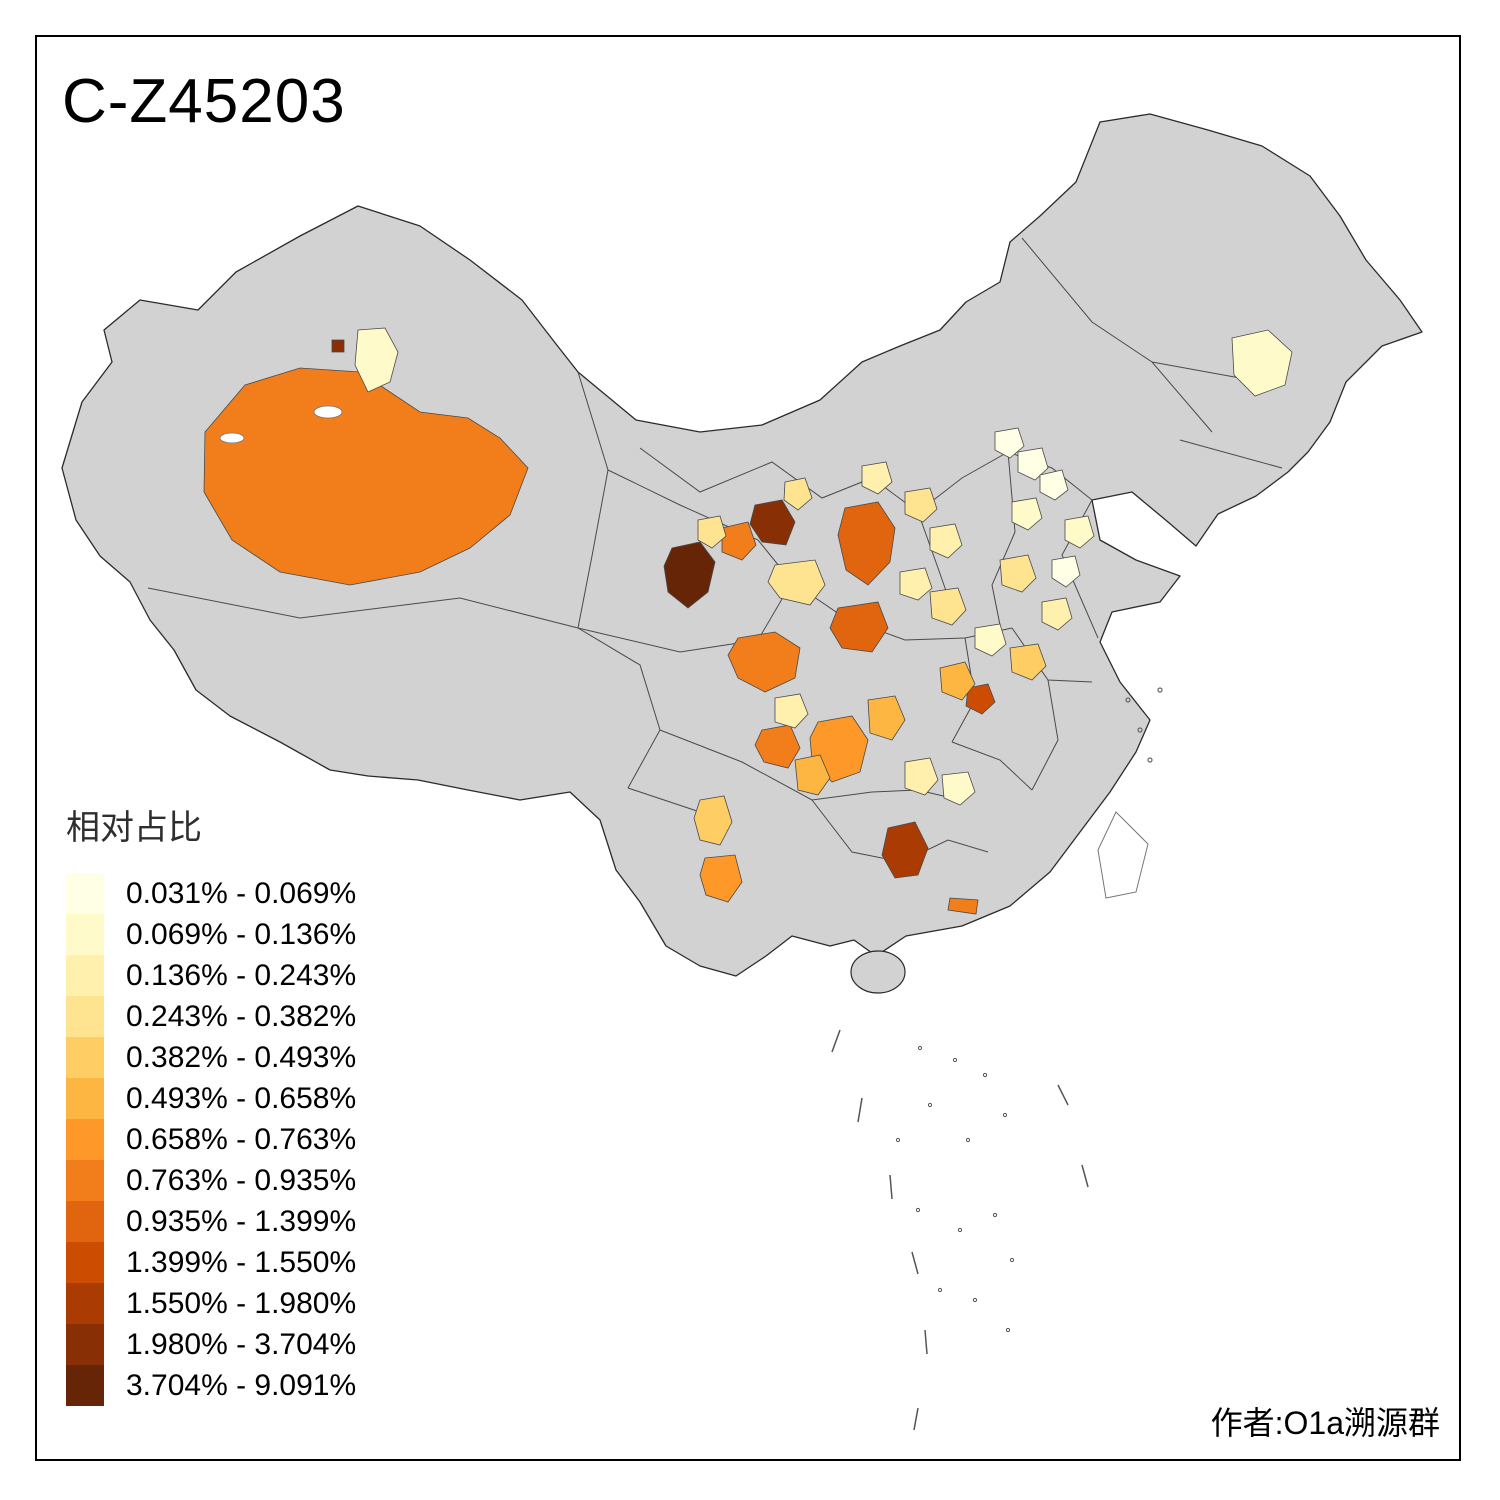 The height and width of the screenshot is (1500, 1500). I want to click on legend-row: 0.493% - 0.658%, so click(211, 1098).